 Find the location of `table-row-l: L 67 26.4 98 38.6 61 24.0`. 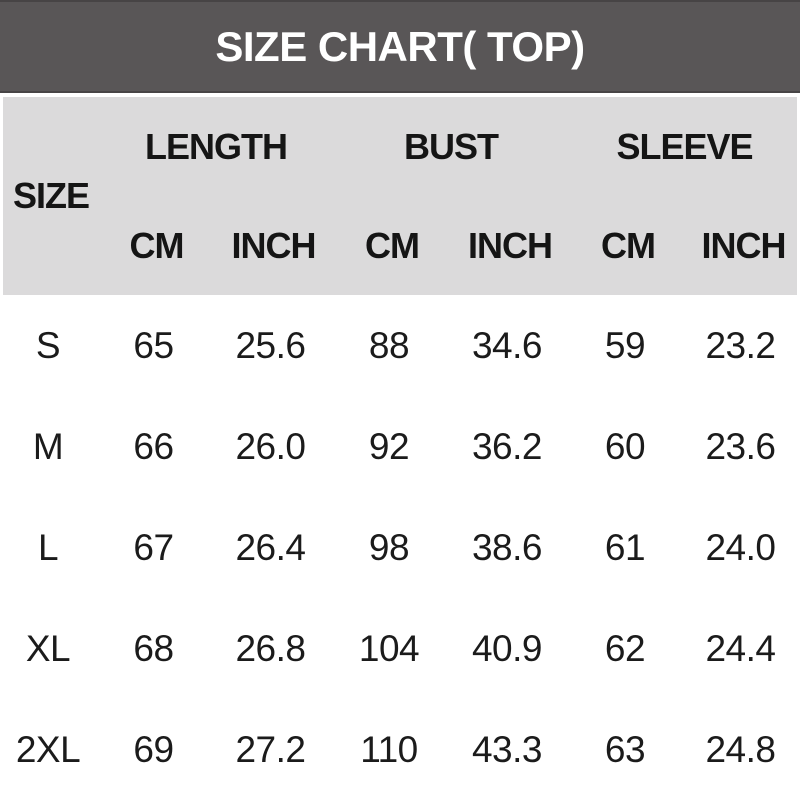

table-row-l: L 67 26.4 98 38.6 61 24.0 is located at coordinates (400, 547).